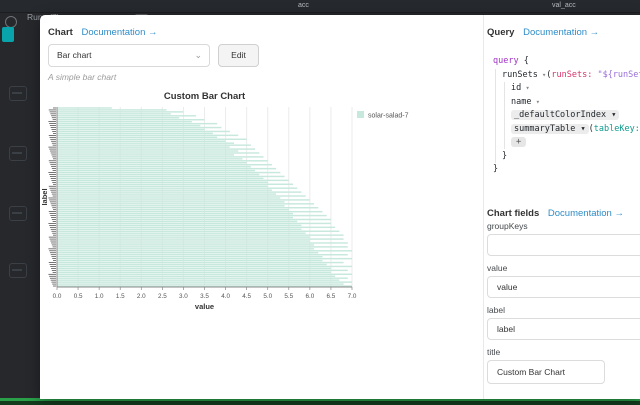 This screenshot has width=640, height=405. I want to click on x-tick-label: 2.5, so click(162, 296).